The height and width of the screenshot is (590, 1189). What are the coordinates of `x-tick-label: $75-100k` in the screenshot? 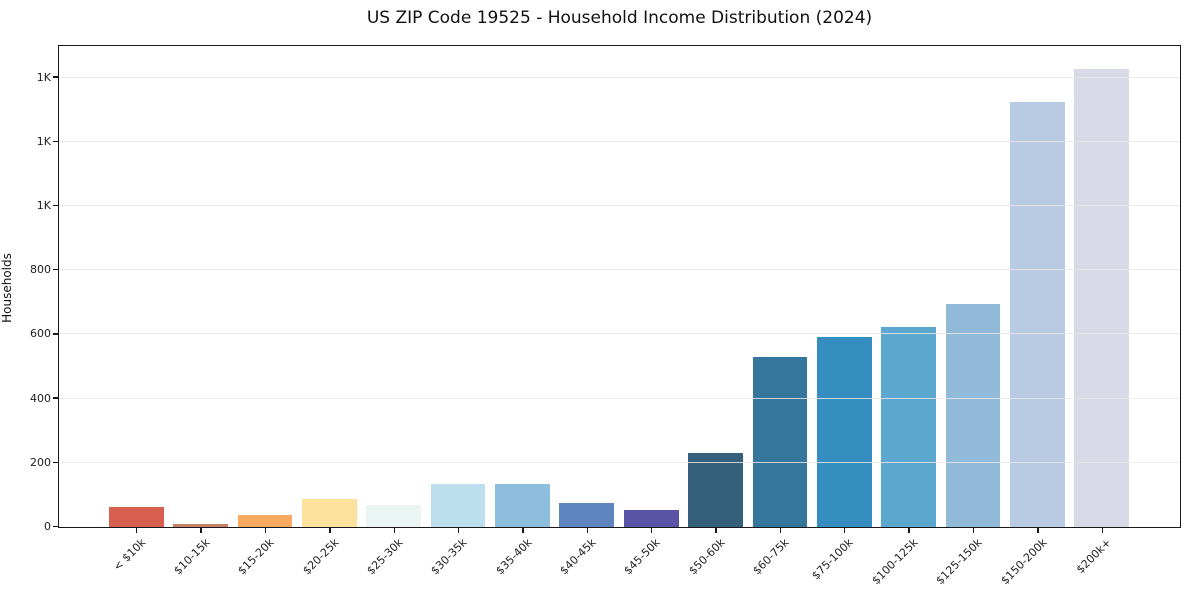 It's located at (832, 559).